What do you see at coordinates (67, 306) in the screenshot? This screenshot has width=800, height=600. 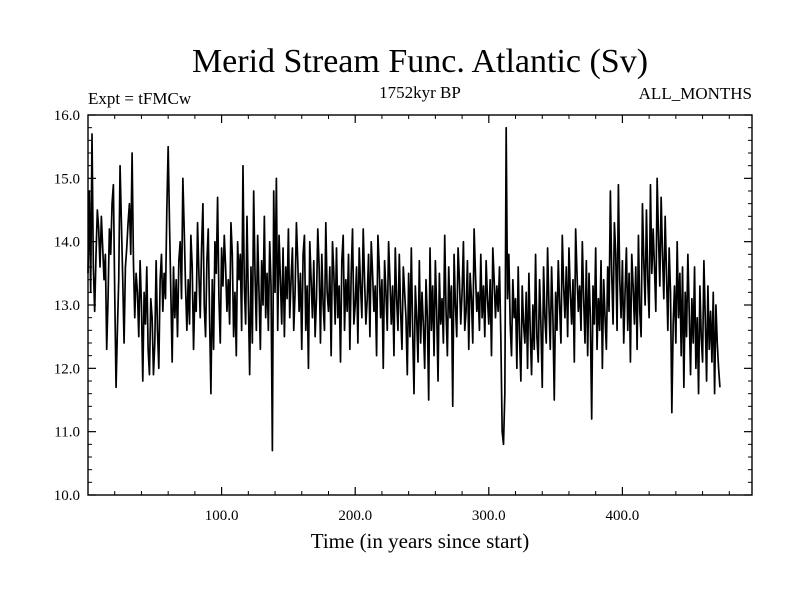 I see `y-tick-label: 13.0` at bounding box center [67, 306].